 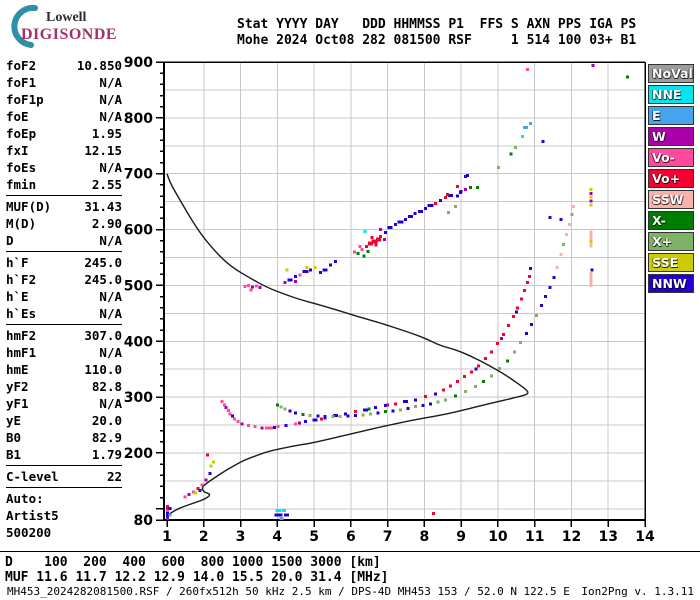 I want to click on svg-text: 14, so click(x=645, y=537).